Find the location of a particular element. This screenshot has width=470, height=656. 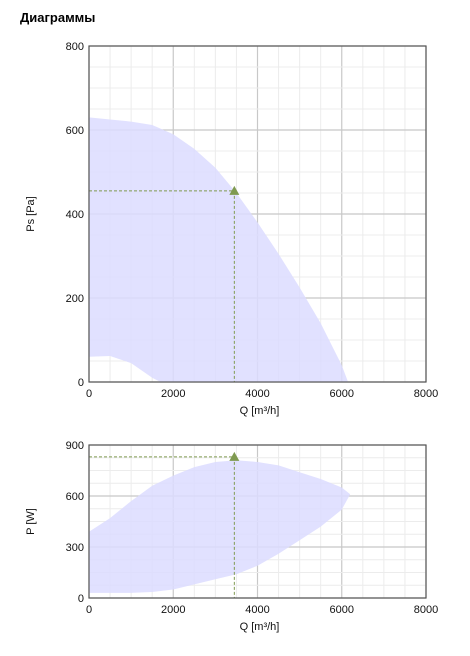

y-tick-label: 800 is located at coordinates (75, 47).